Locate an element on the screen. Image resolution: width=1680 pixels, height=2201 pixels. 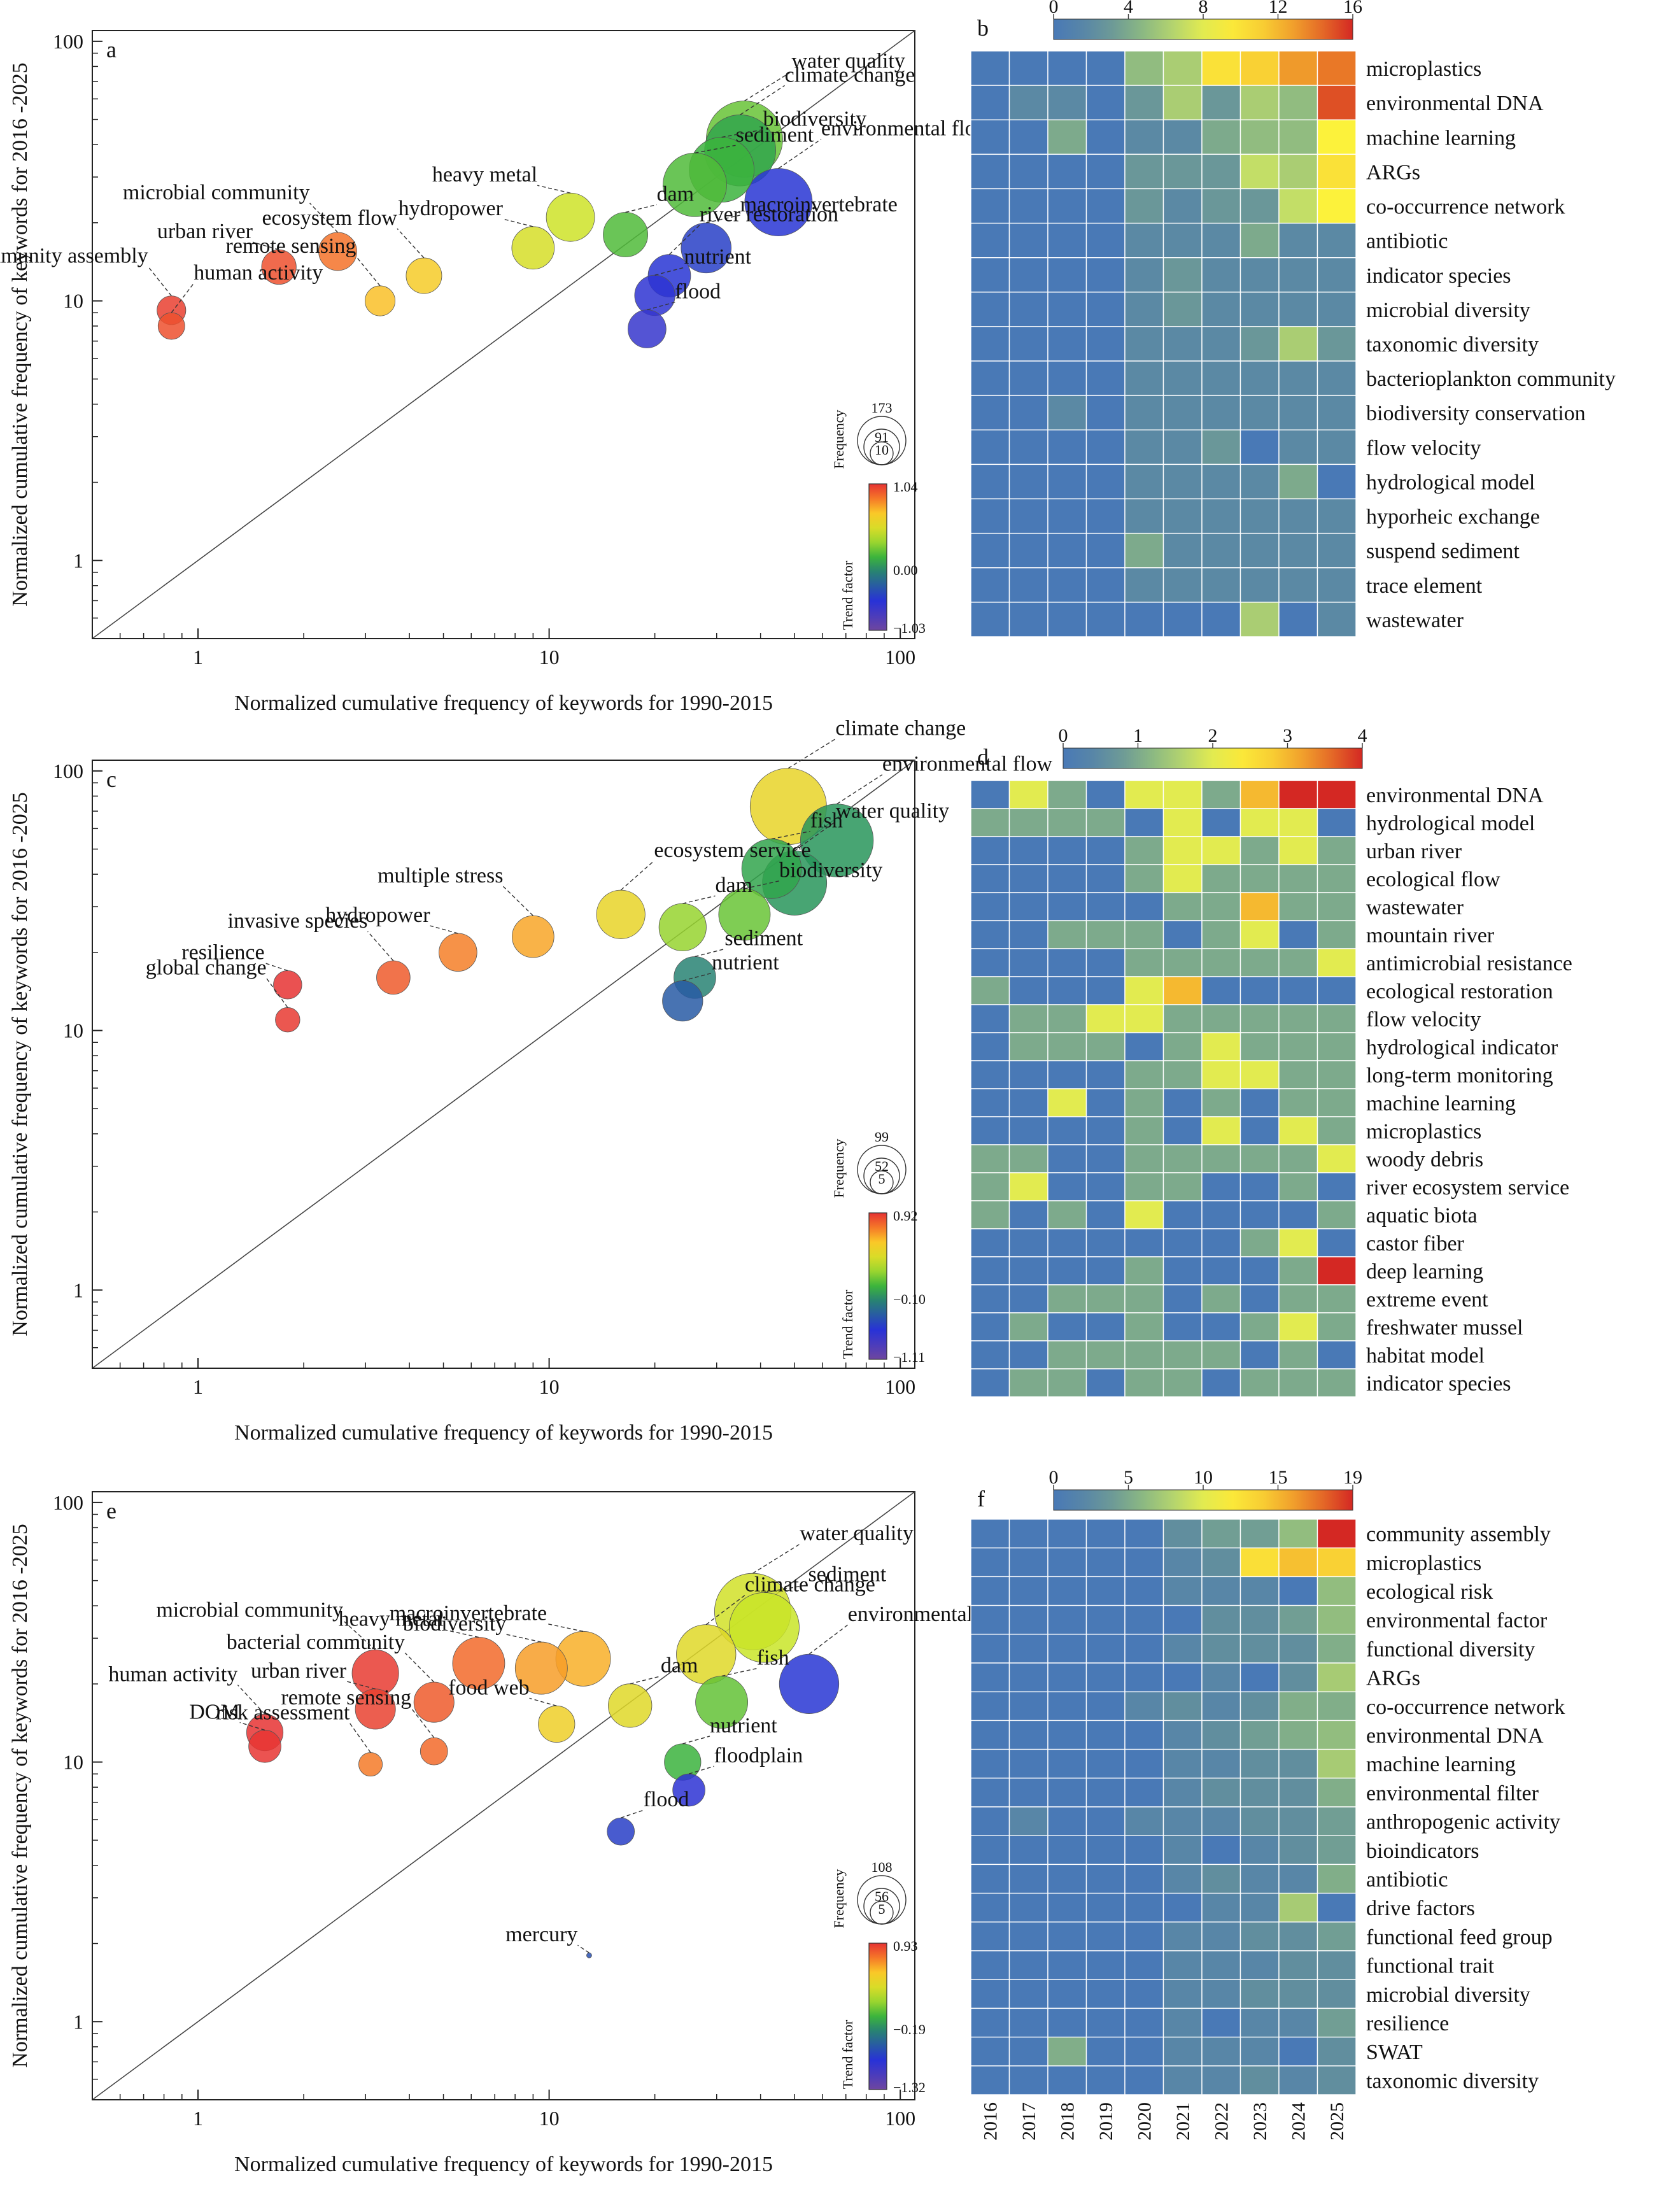
size-legend-value: 173 is located at coordinates (882, 408).